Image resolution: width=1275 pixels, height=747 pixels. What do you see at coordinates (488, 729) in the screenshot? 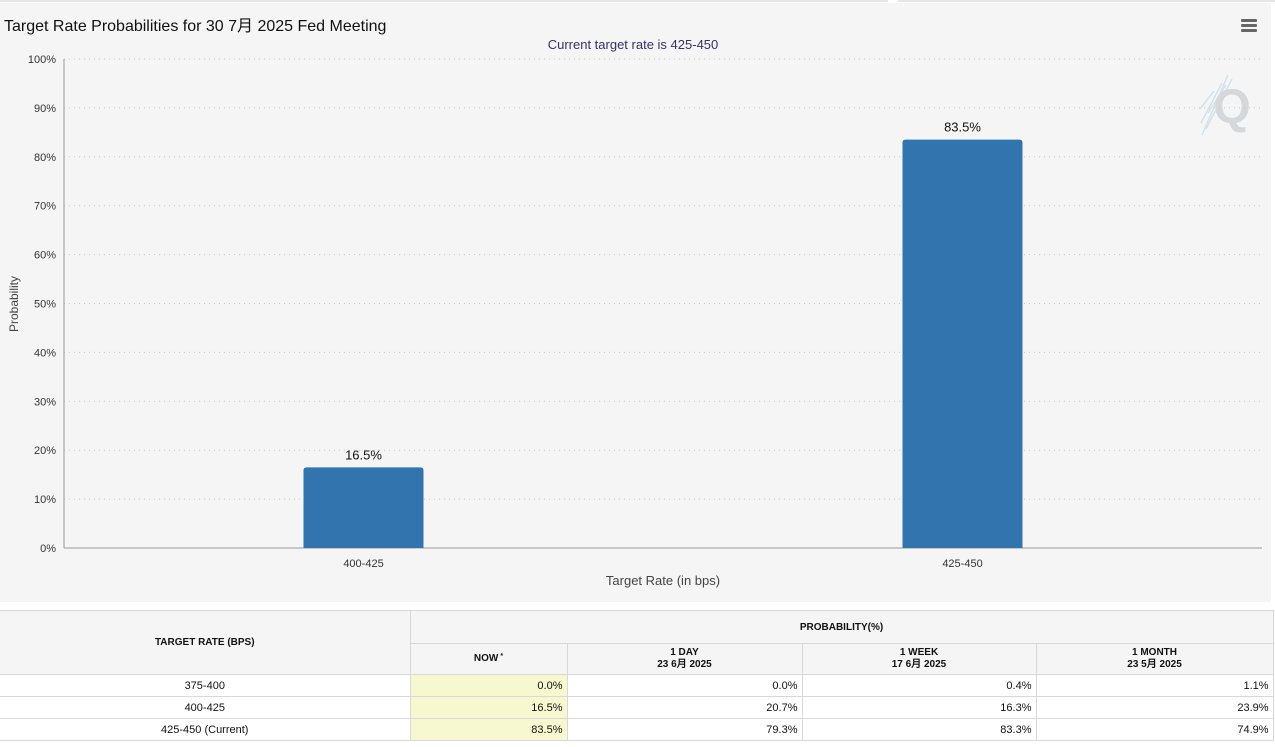
I see `probability-cell: 83.5%` at bounding box center [488, 729].